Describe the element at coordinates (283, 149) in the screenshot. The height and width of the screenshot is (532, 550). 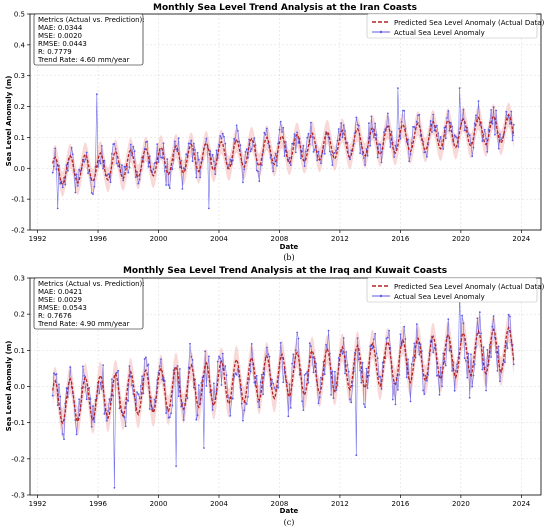
I see `predicted-series-line` at that location.